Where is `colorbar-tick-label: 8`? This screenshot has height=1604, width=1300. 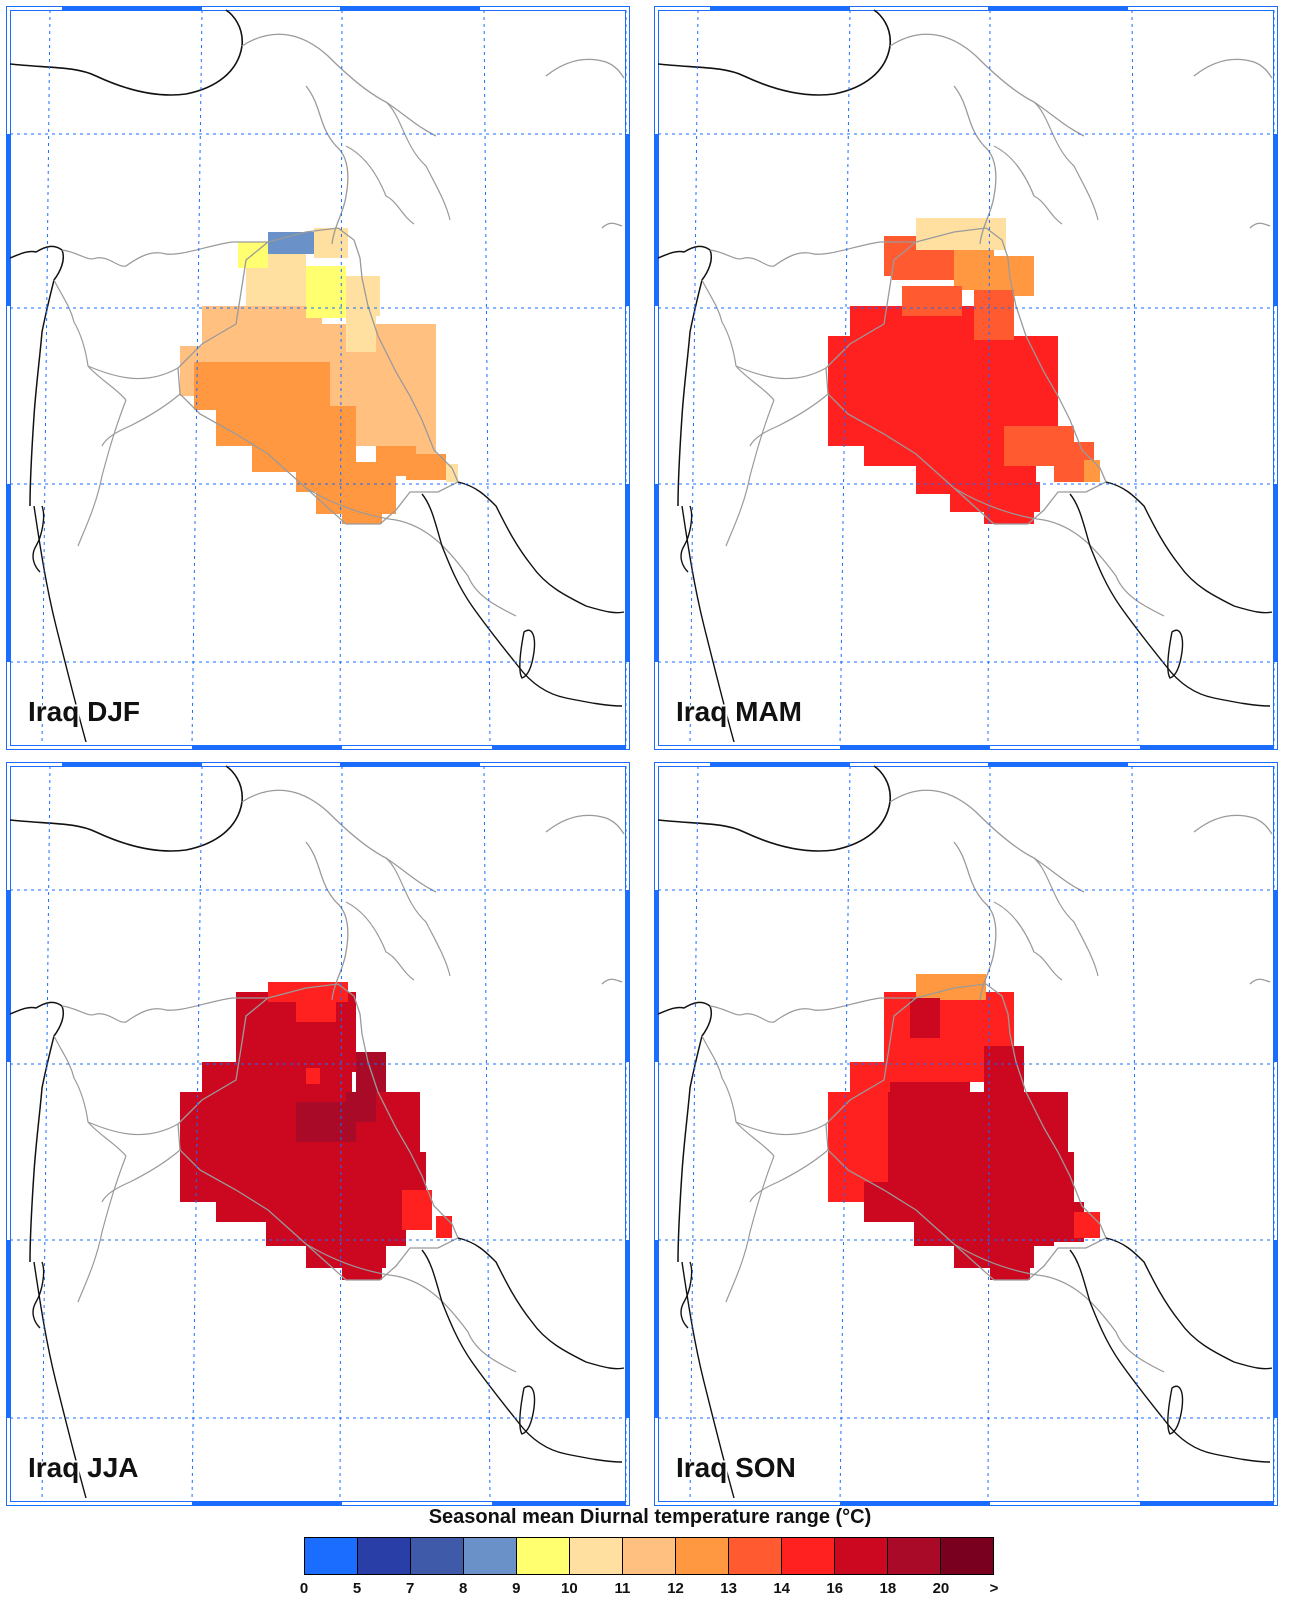
colorbar-tick-label: 8 is located at coordinates (463, 1588).